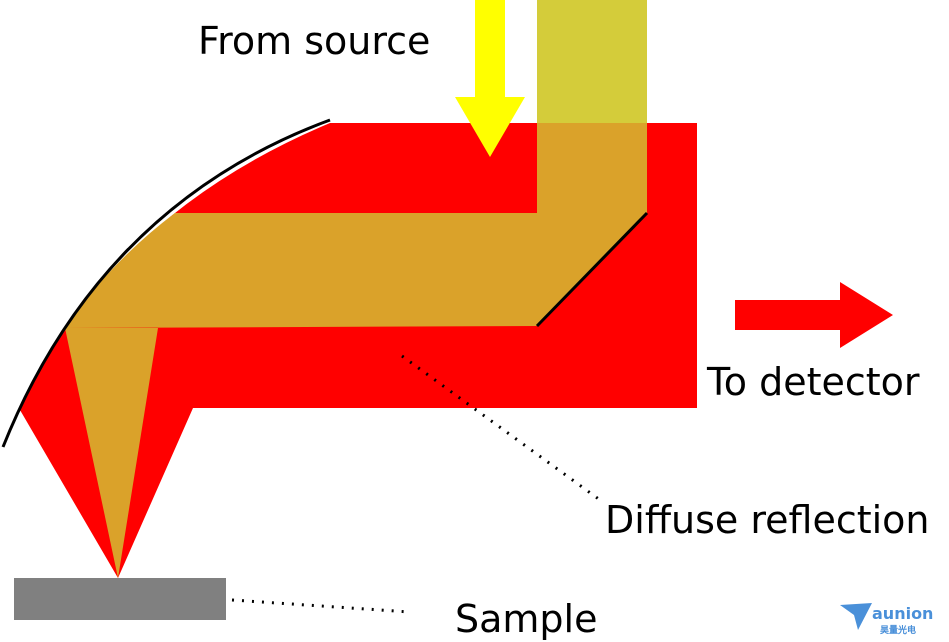  What do you see at coordinates (898, 630) in the screenshot?
I see `logo-subtitle: 昊量光电` at bounding box center [898, 630].